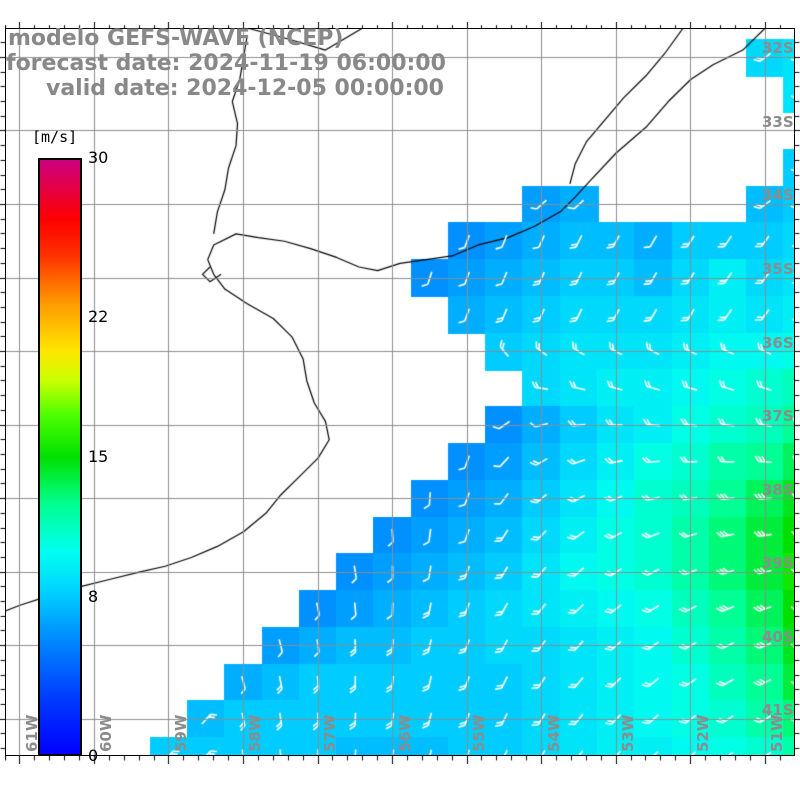 This screenshot has width=800, height=800. What do you see at coordinates (98, 317) in the screenshot?
I see `colorbar-tick-22: 22` at bounding box center [98, 317].